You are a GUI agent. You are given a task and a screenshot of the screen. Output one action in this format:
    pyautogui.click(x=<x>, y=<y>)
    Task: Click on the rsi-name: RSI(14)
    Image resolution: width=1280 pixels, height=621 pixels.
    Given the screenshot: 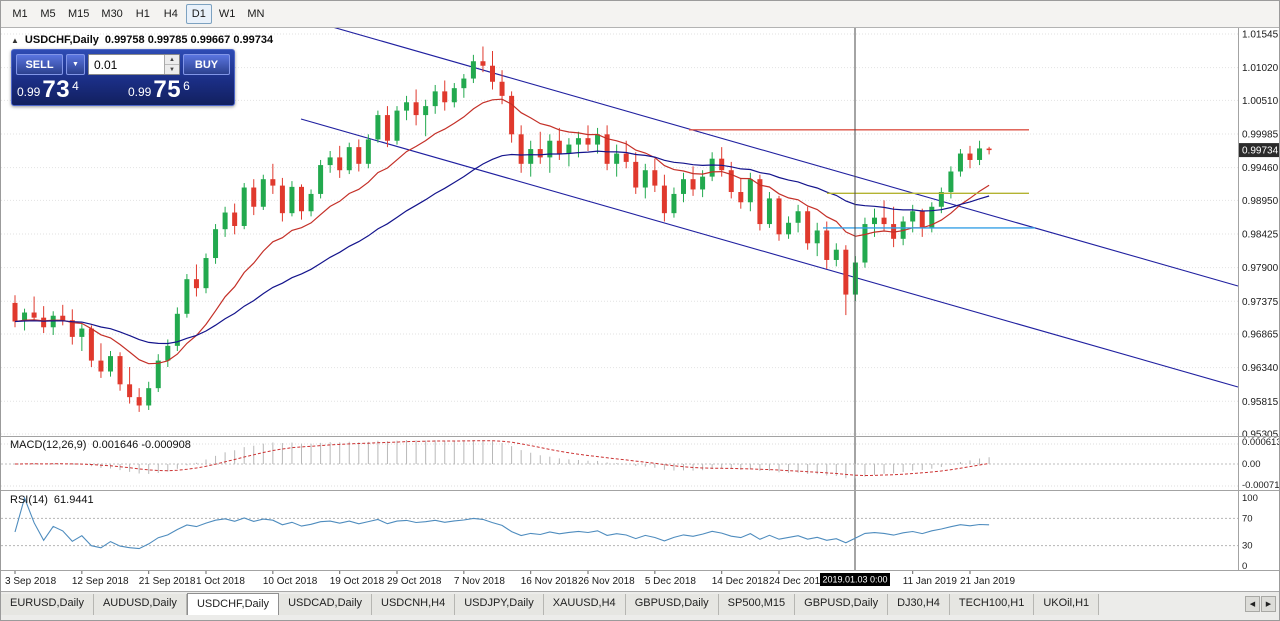 What is the action you would take?
    pyautogui.click(x=29, y=500)
    